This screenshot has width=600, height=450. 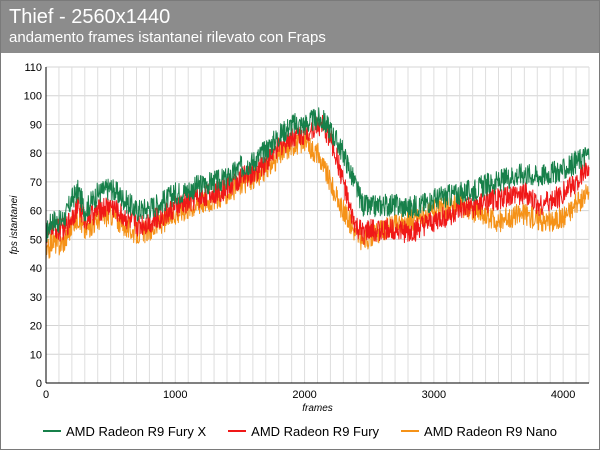 I want to click on x-tick-label: 3000, so click(x=434, y=395).